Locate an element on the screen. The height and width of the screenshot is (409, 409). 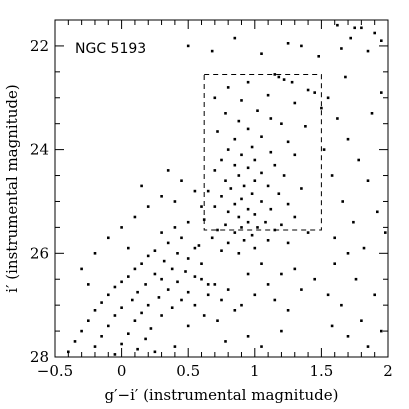
x-tick-label: 2 is located at coordinates (388, 371).